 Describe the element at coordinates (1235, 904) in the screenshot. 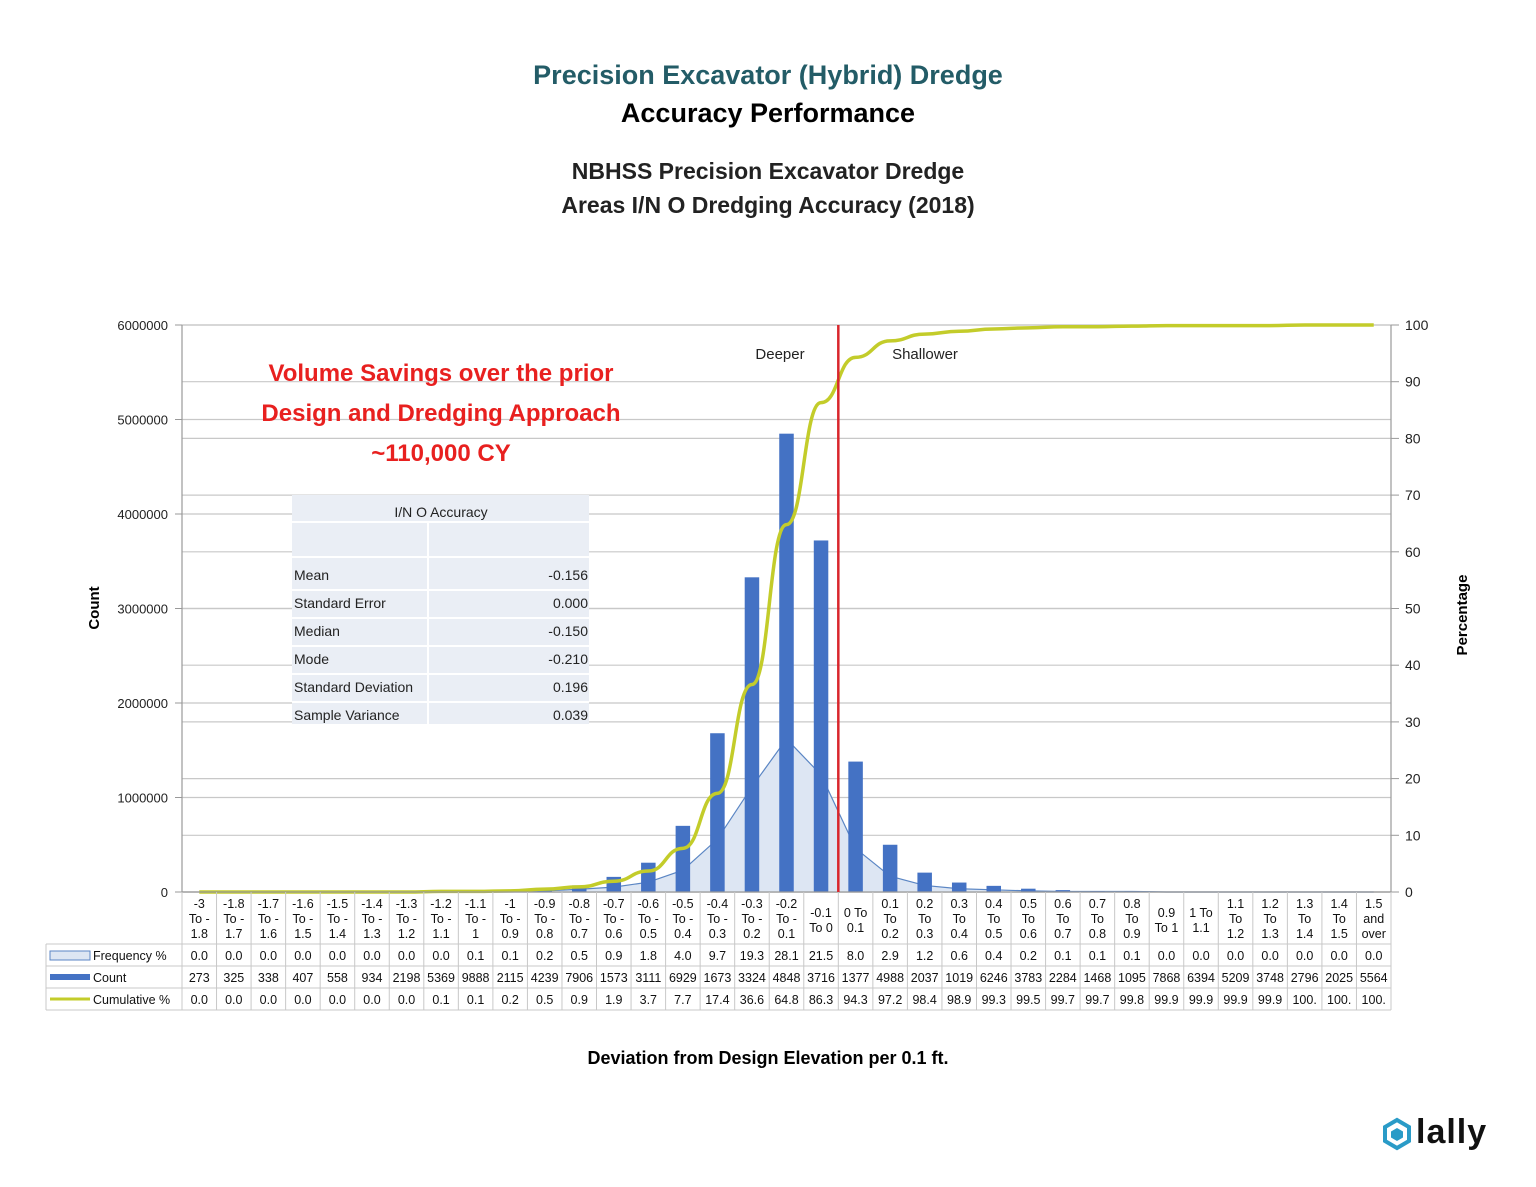

I see `x-category-label: 1.1` at that location.